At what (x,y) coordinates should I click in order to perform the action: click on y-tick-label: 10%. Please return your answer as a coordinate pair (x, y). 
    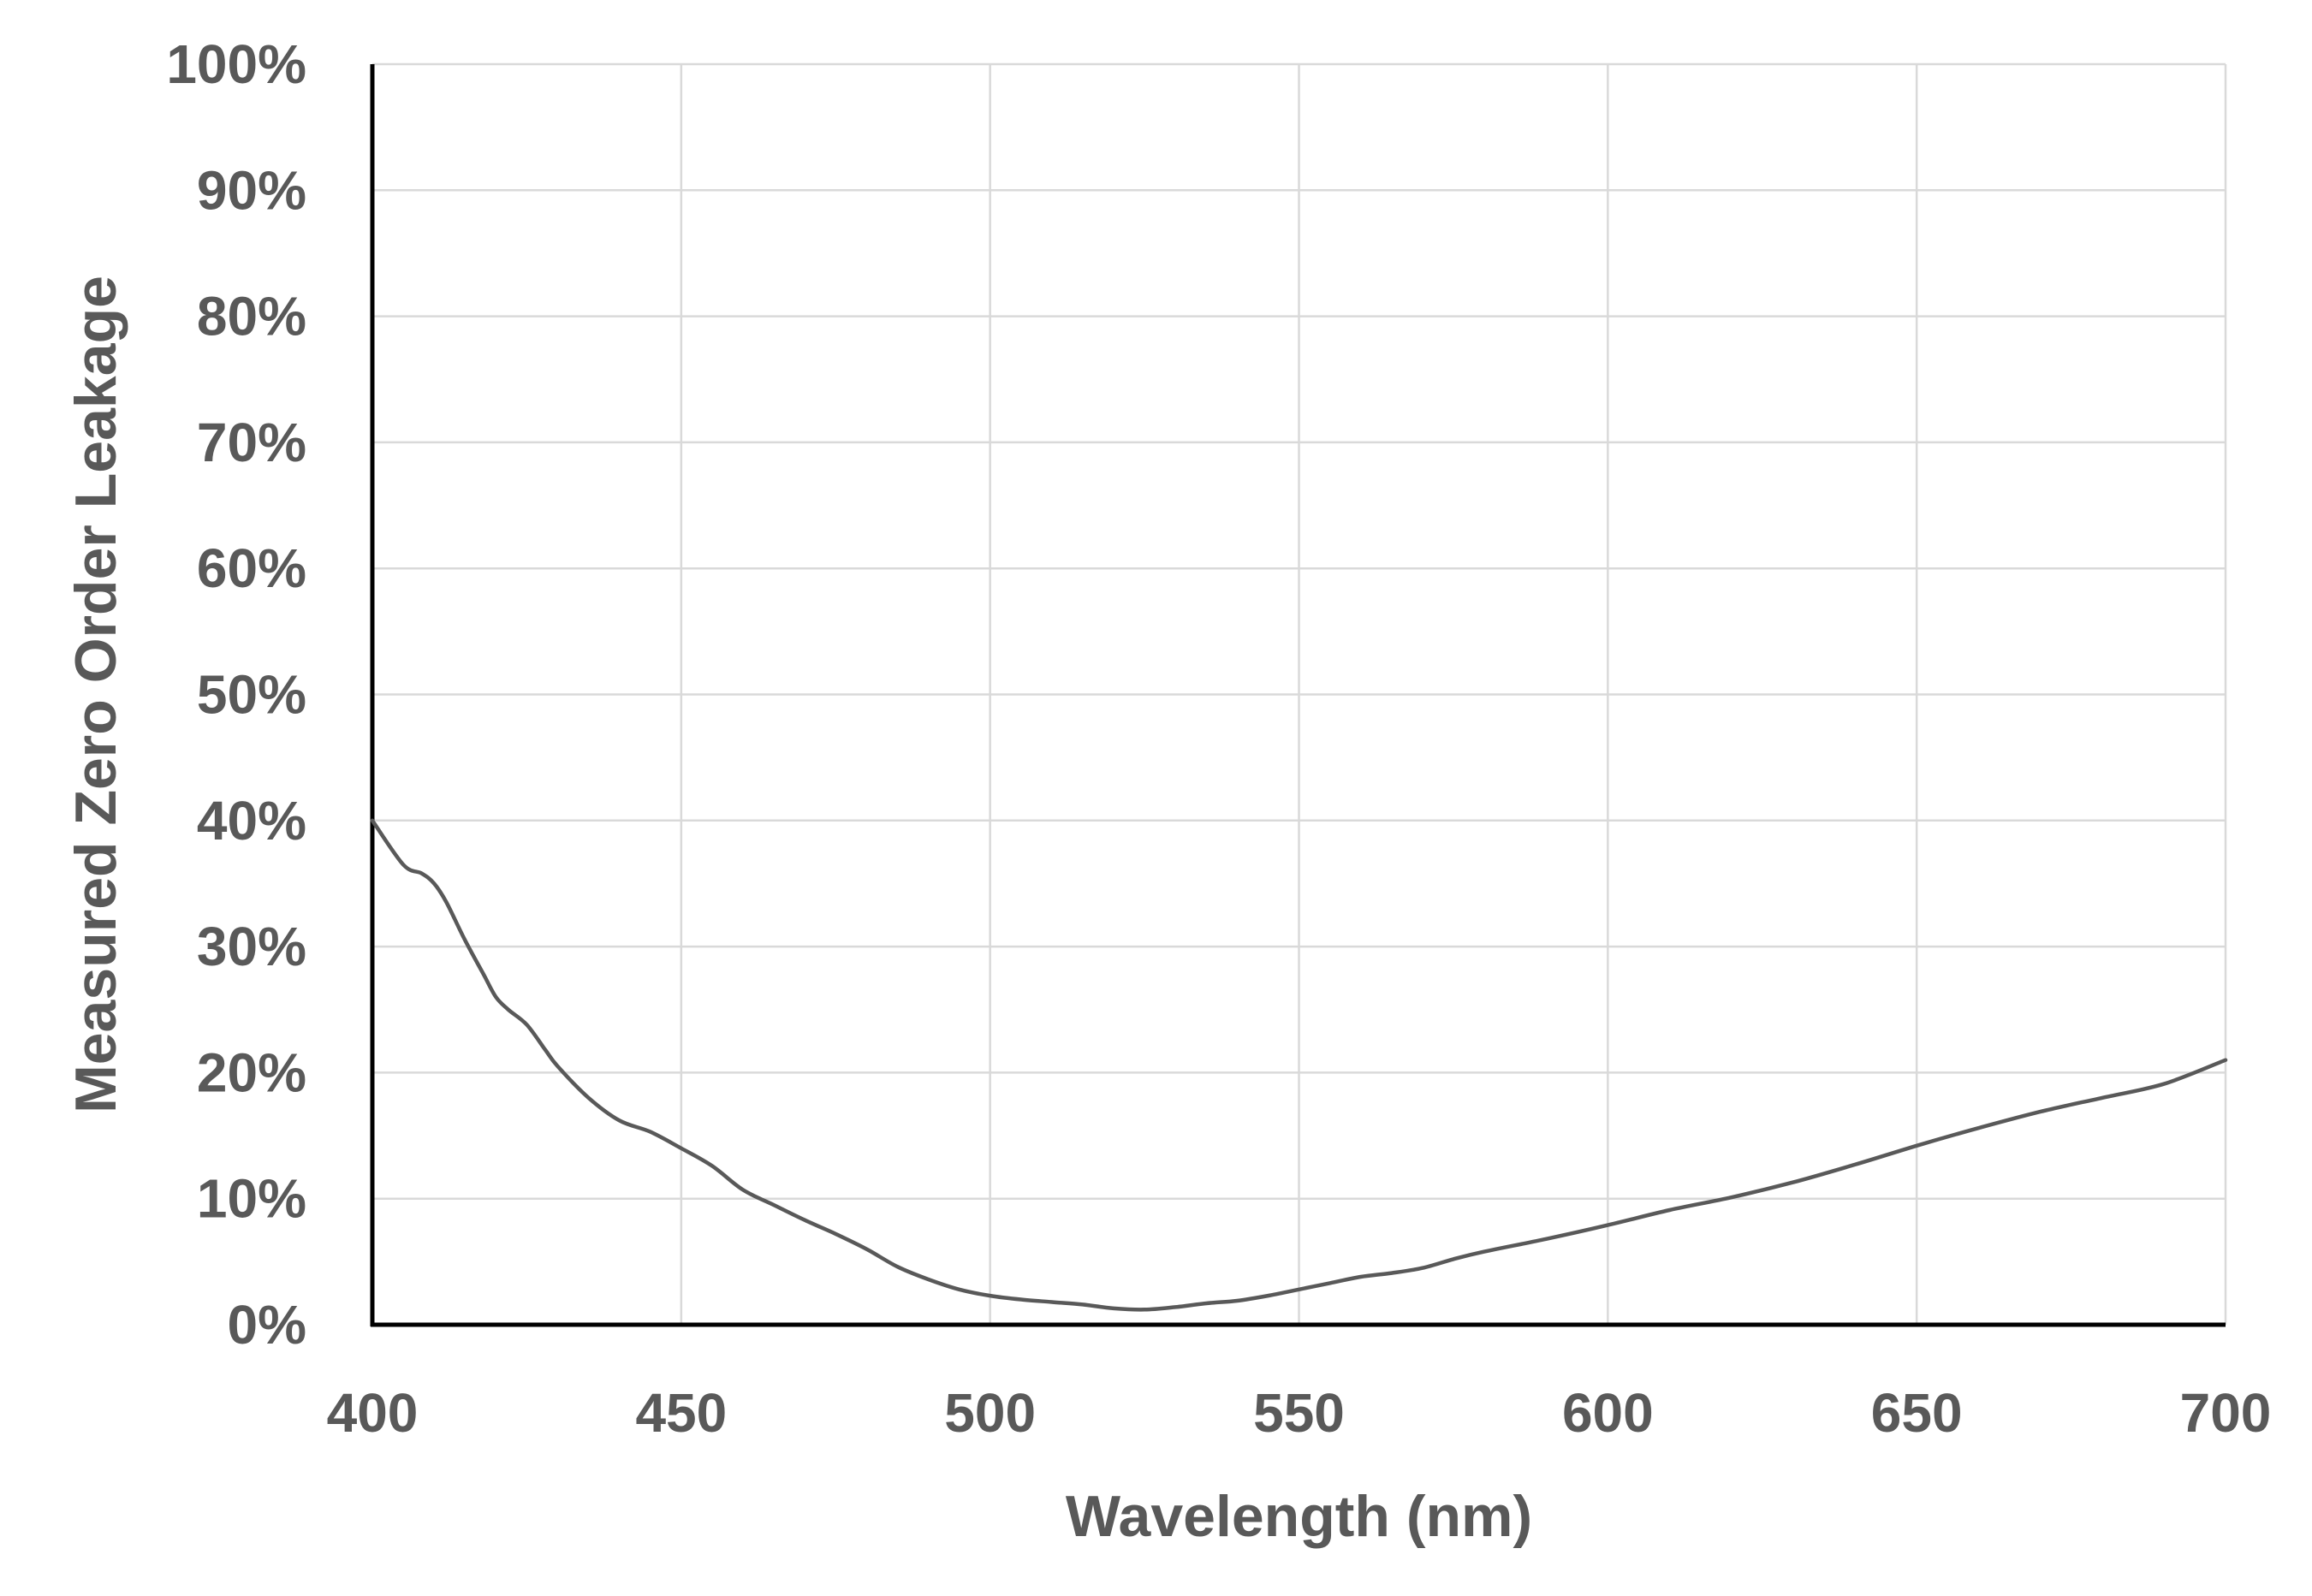
    Looking at the image, I should click on (251, 1199).